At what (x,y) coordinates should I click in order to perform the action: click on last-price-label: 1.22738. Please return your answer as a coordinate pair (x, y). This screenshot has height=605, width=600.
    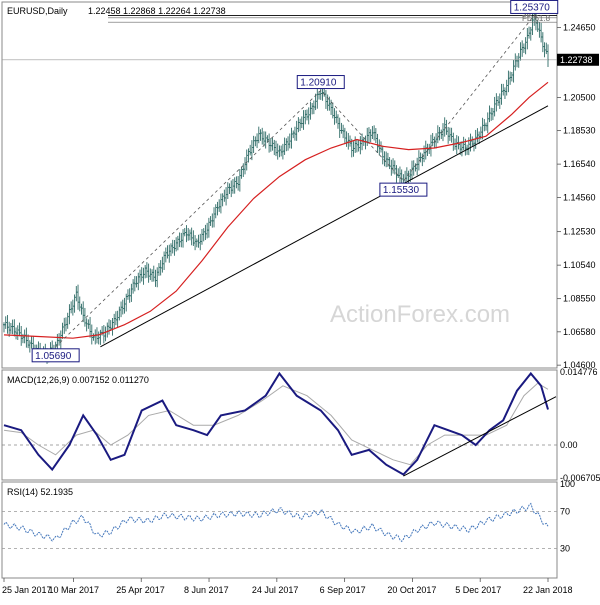
    Looking at the image, I should click on (576, 60).